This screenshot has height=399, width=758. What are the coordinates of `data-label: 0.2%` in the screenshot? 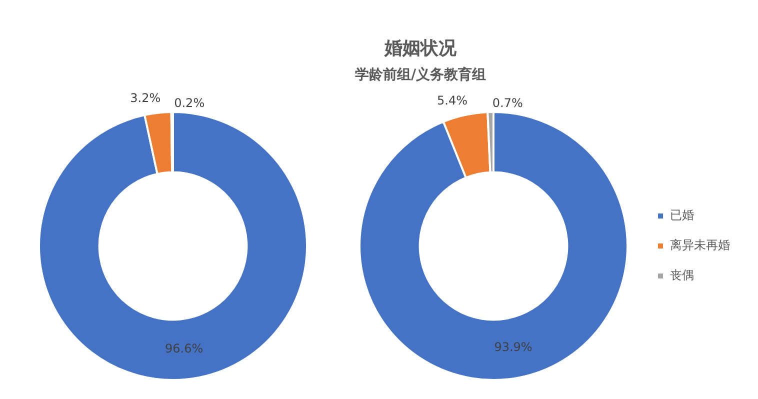 It's located at (189, 103).